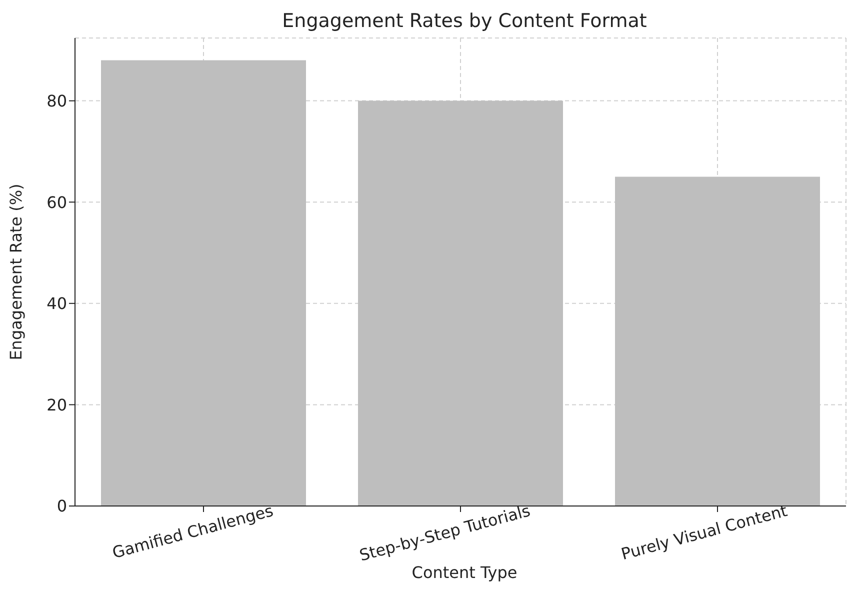 This screenshot has width=853, height=596. Describe the element at coordinates (16, 272) in the screenshot. I see `y-axis-title: Engagement Rate (%)` at that location.